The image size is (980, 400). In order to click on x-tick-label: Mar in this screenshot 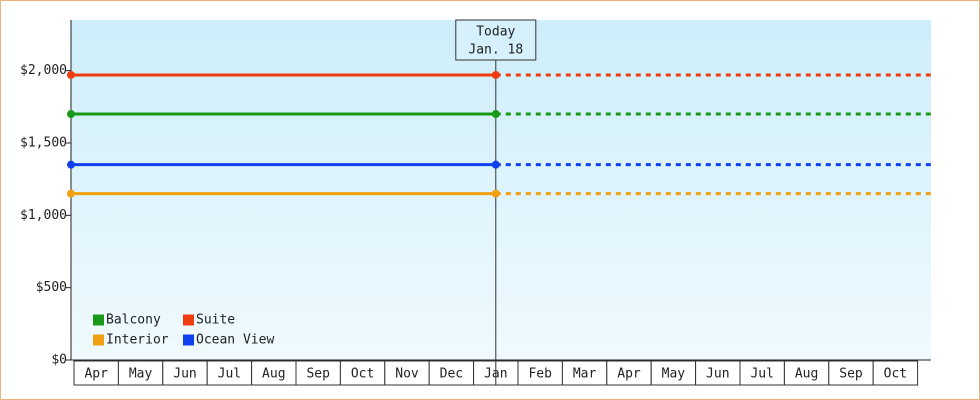, I will do `click(585, 374)`.